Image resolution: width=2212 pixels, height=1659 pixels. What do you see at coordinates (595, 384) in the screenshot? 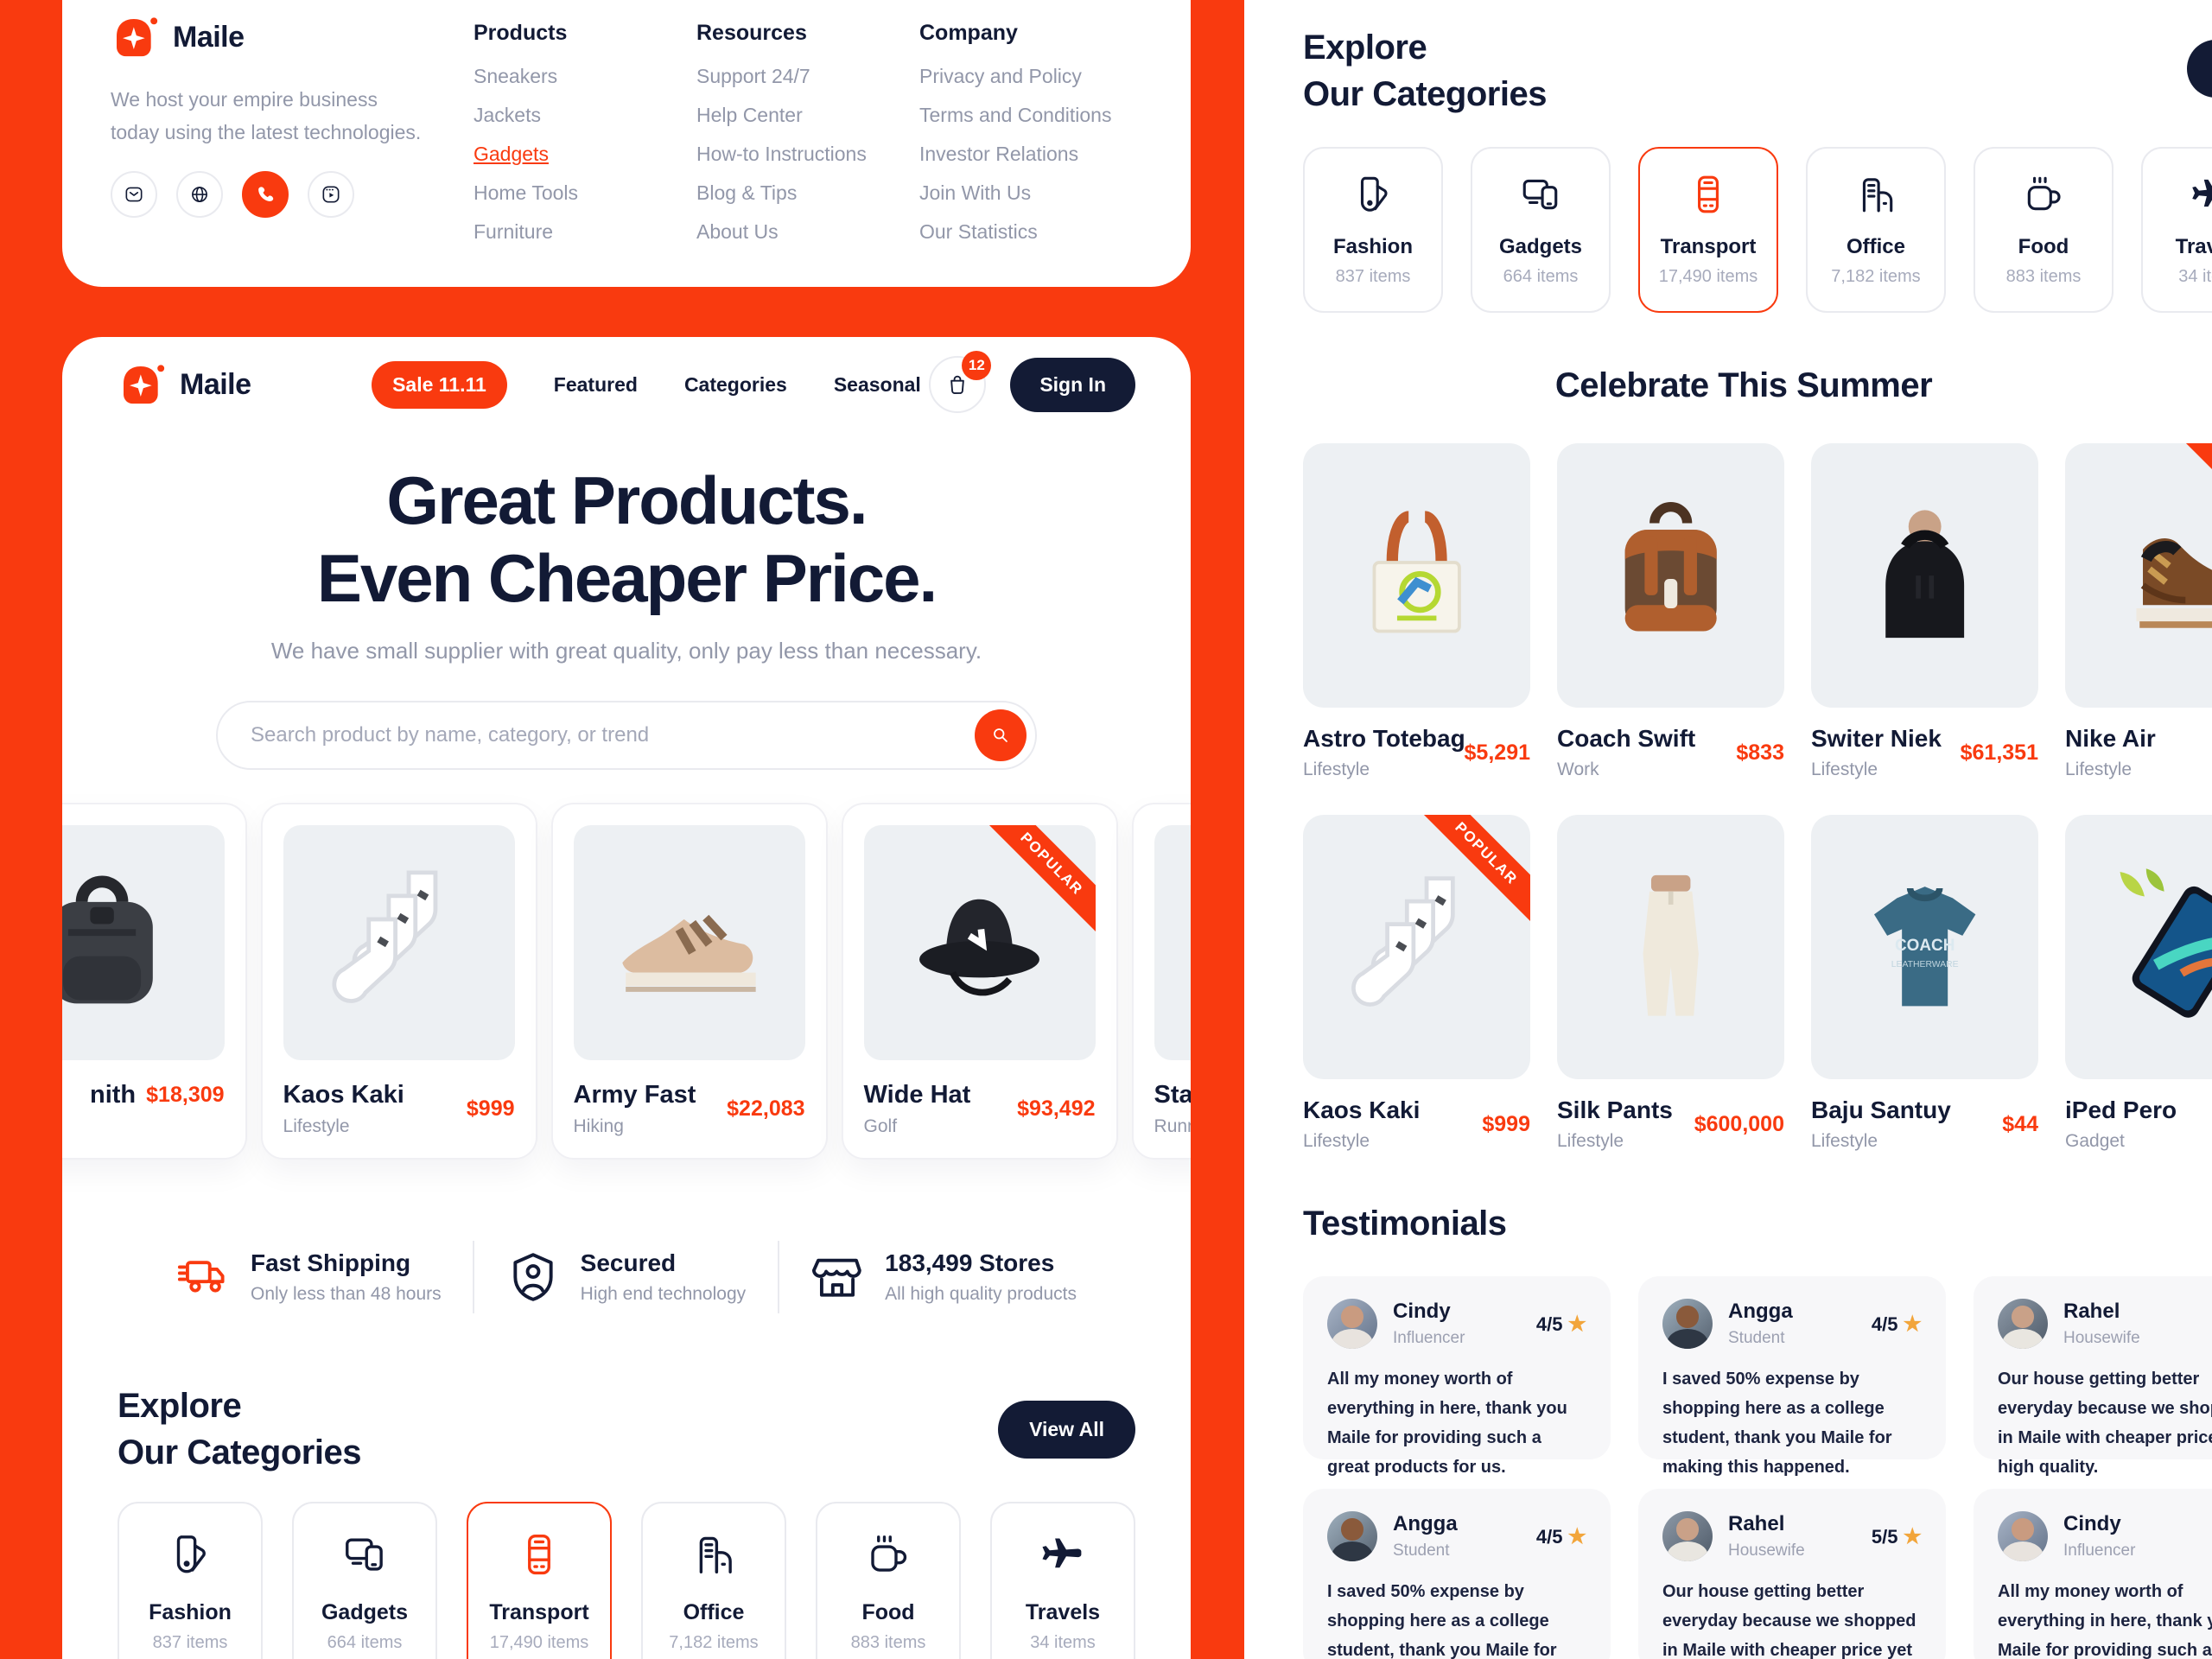
I see `nav-link: Featured` at bounding box center [595, 384].